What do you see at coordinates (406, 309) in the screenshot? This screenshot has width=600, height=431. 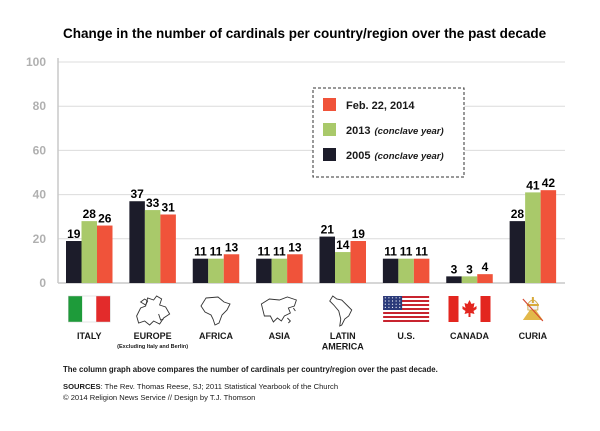 I see `us-flag-icon` at bounding box center [406, 309].